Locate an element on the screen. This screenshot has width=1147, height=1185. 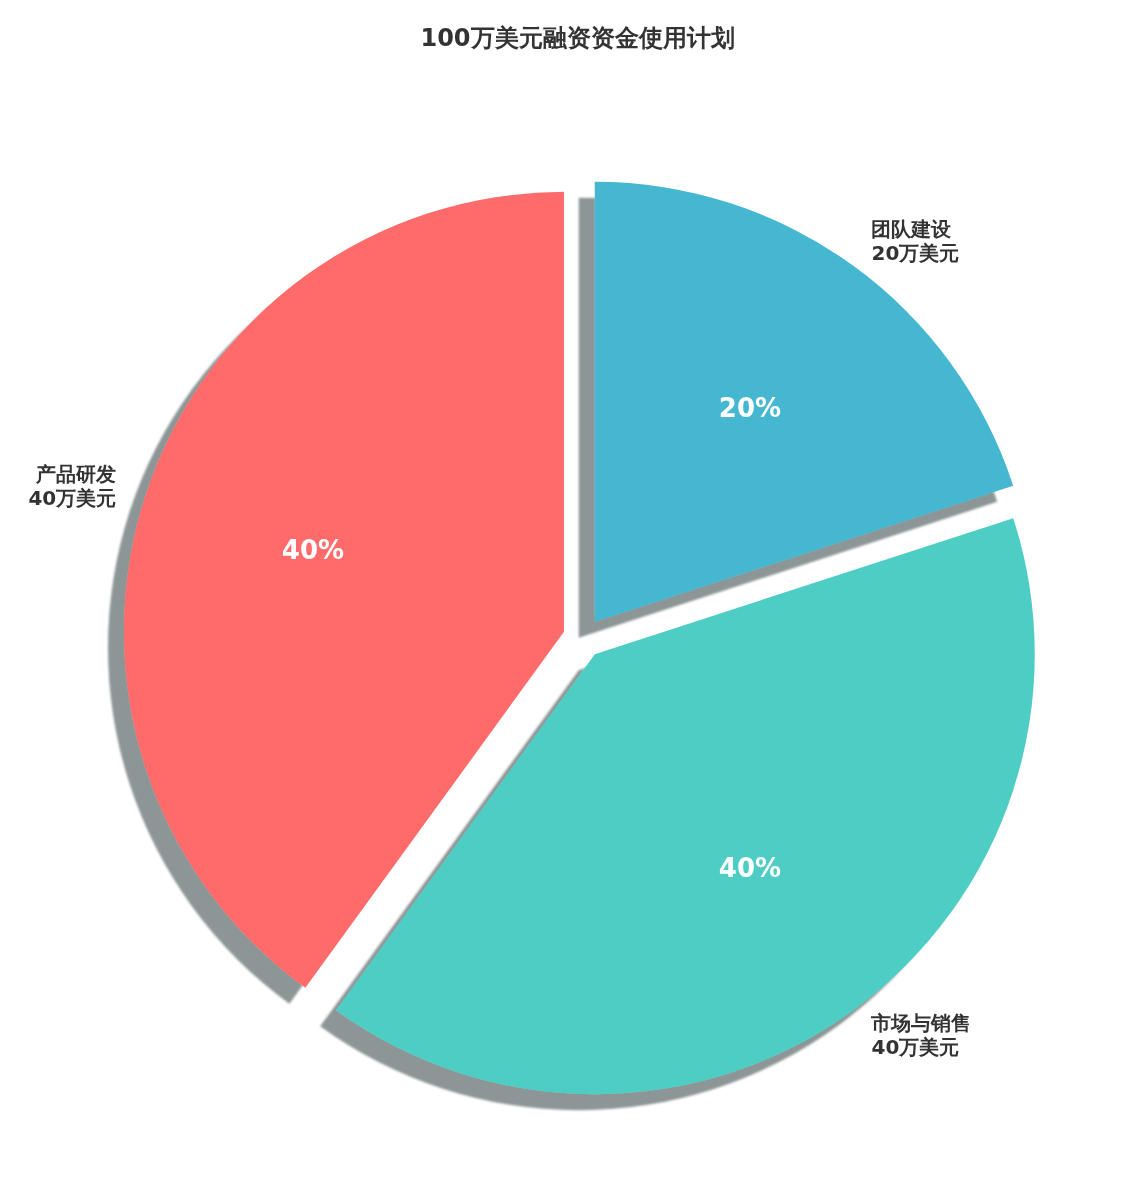
slice-label: 产品研发 40万美元 is located at coordinates (72, 486).